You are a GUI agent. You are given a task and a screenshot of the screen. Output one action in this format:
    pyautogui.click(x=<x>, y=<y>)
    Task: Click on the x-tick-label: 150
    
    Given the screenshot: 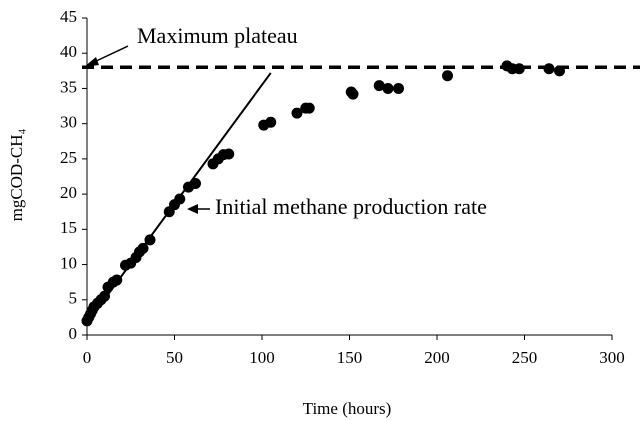 What is the action you would take?
    pyautogui.click(x=350, y=357)
    